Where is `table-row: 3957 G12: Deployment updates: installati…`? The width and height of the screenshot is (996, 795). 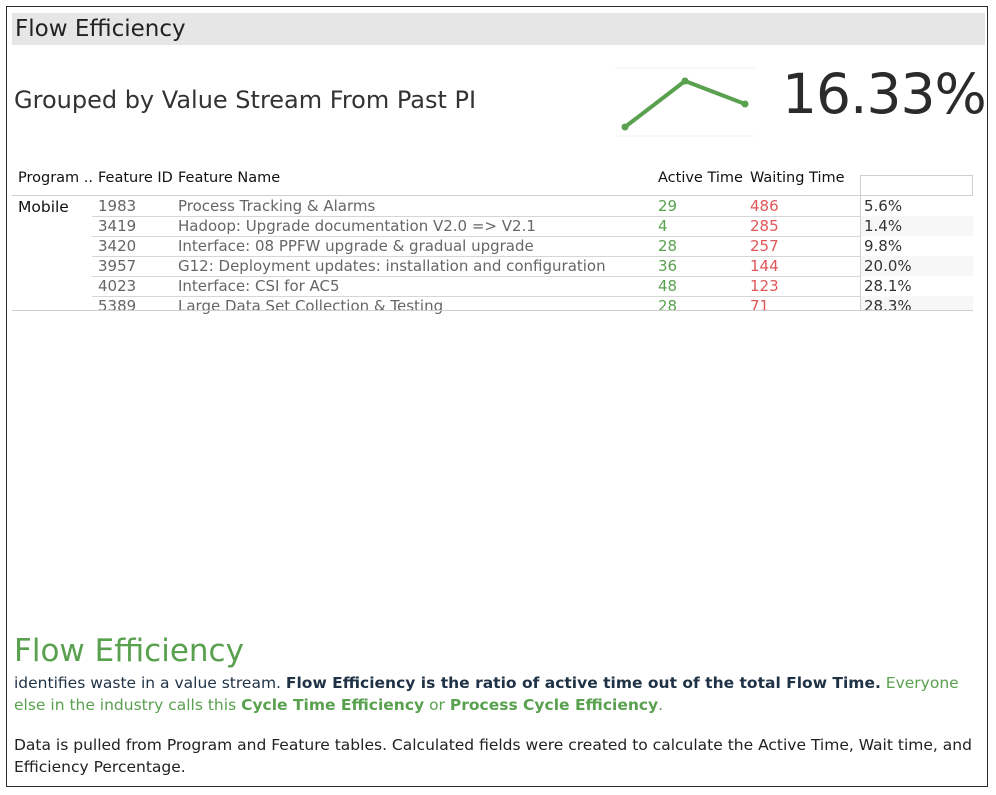 table-row: 3957 G12: Deployment updates: installati… is located at coordinates (492, 266).